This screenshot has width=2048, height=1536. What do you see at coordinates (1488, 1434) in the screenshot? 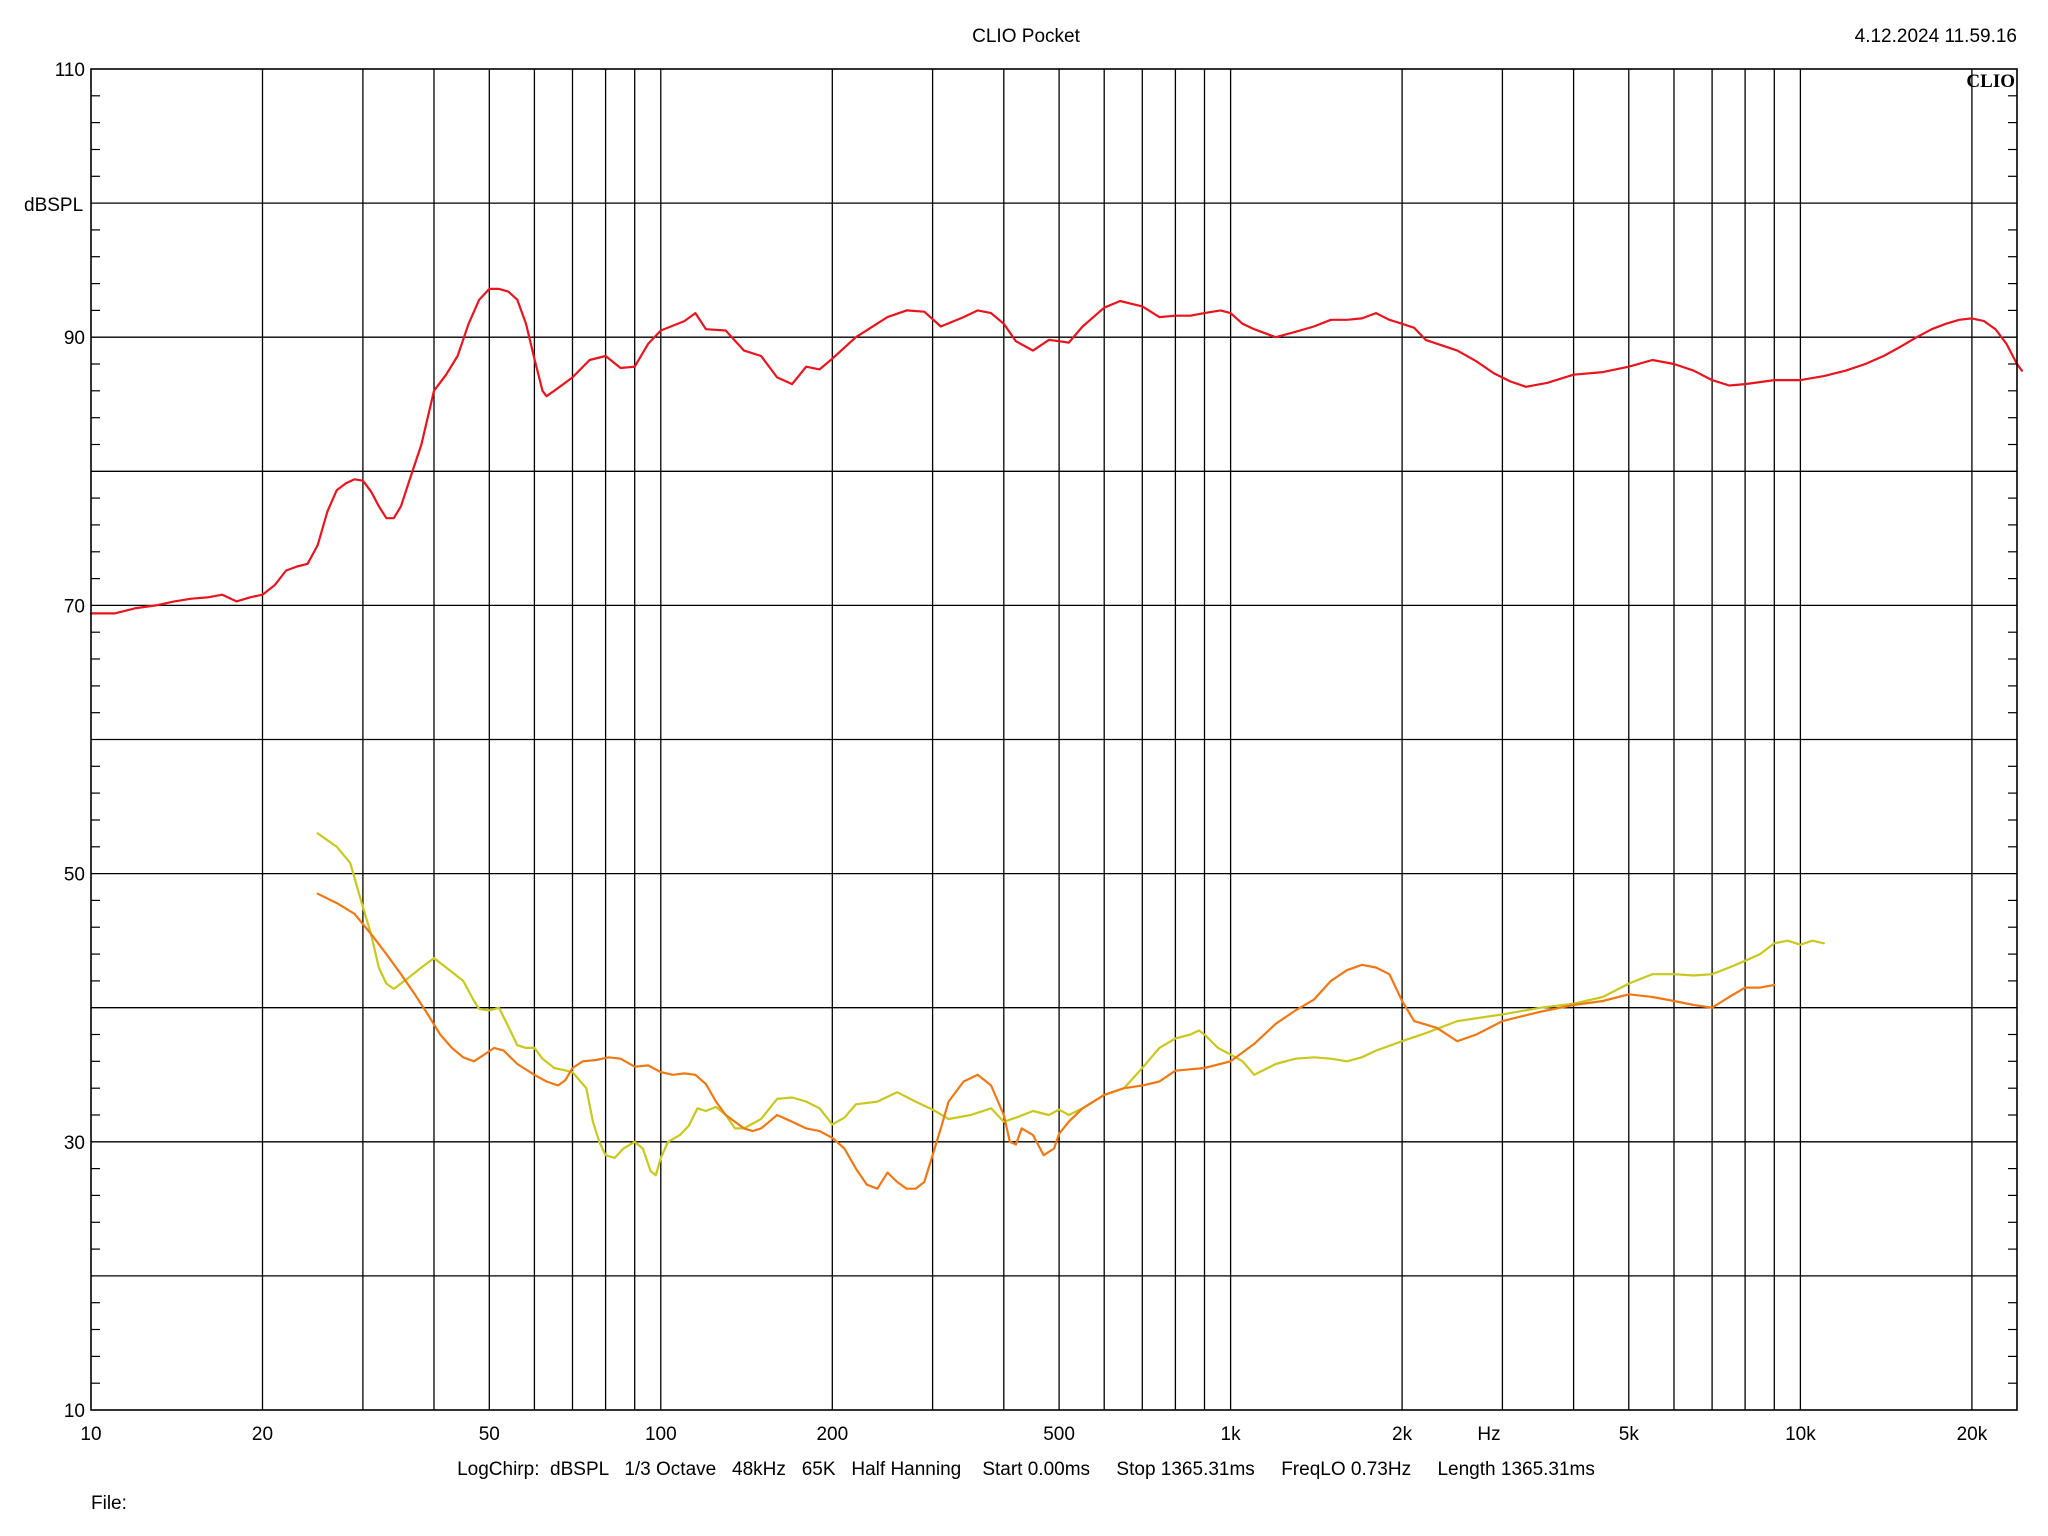
I see `x-axis-label: Hz` at bounding box center [1488, 1434].